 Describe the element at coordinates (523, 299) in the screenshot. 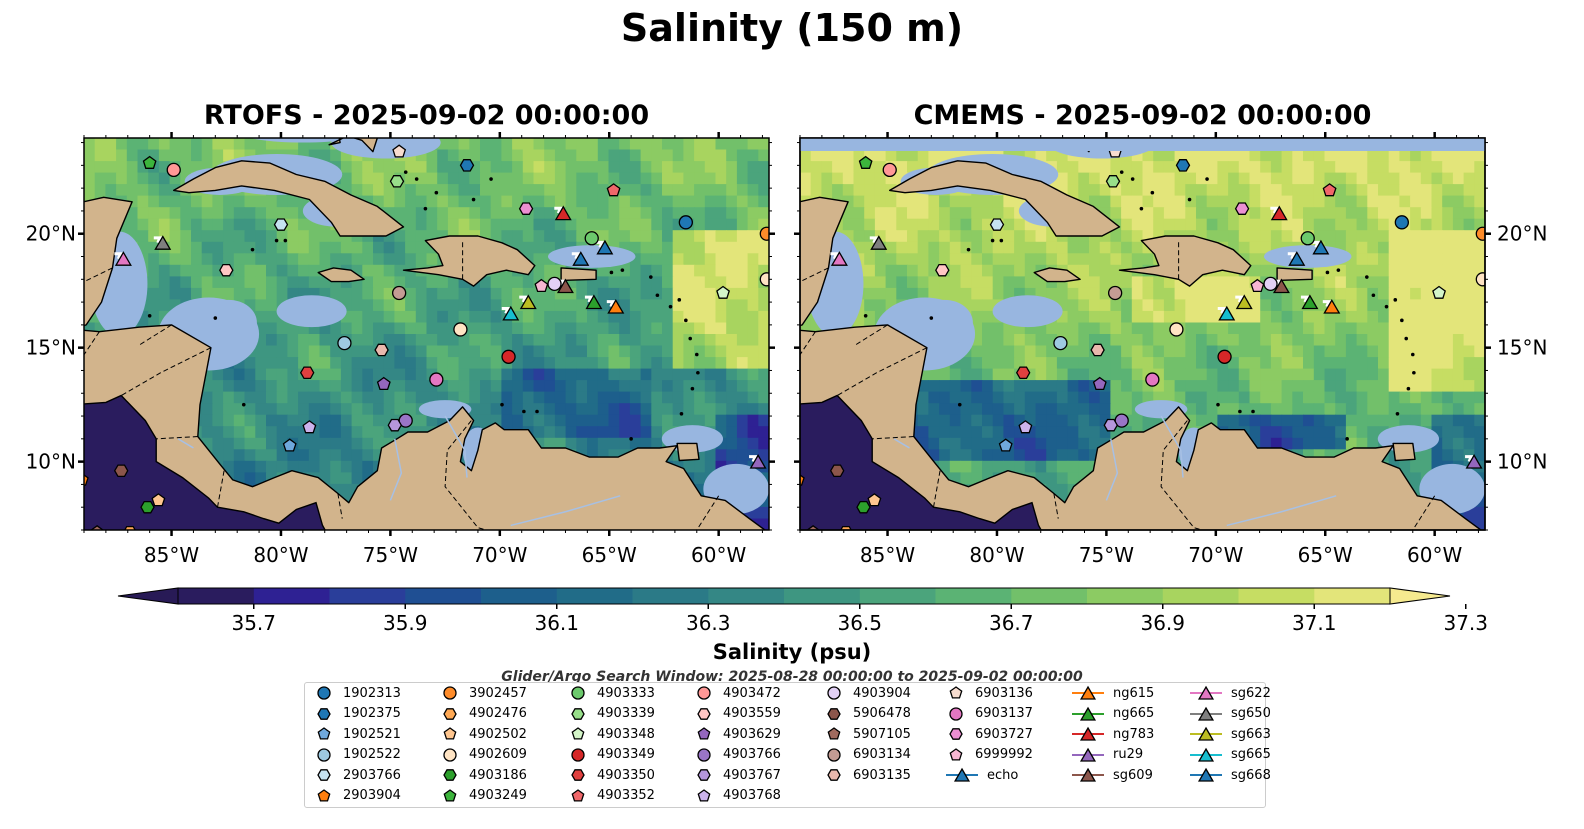

I see `glider-track` at that location.